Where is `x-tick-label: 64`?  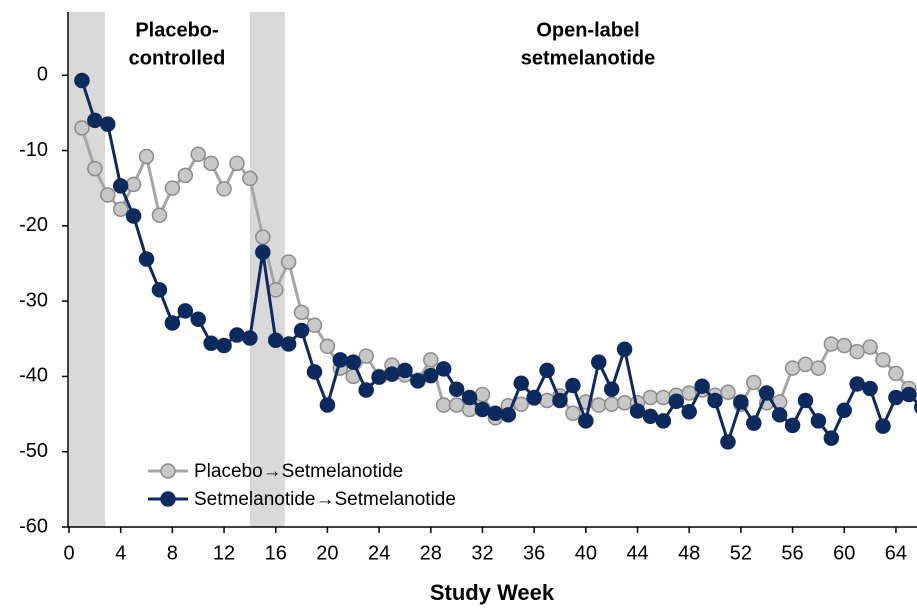
x-tick-label: 64 is located at coordinates (896, 553).